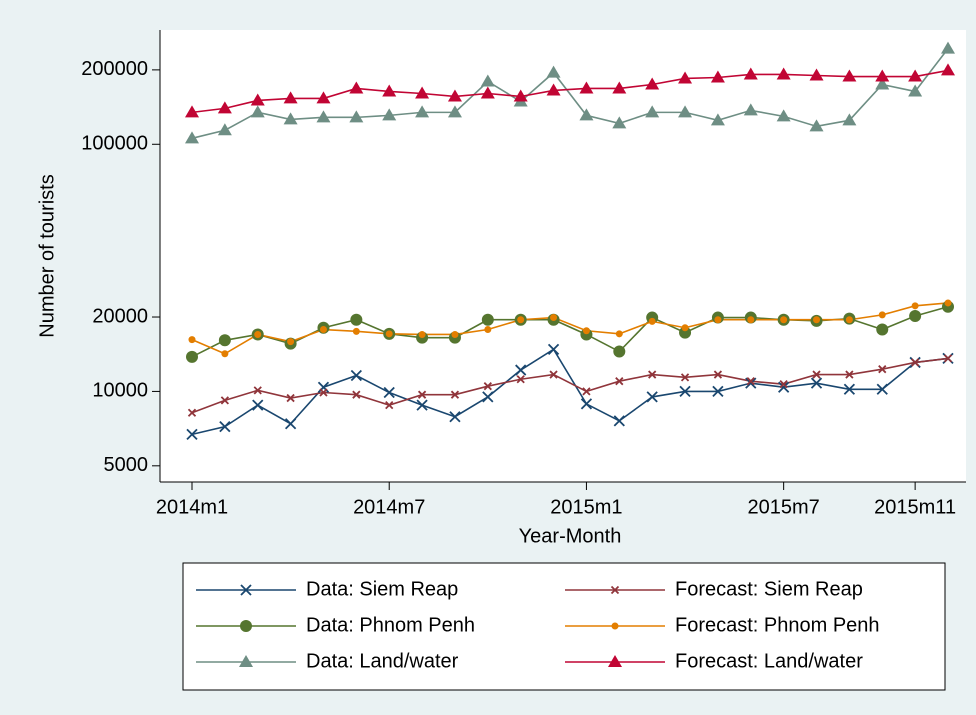 This screenshot has height=715, width=976. Describe the element at coordinates (389, 507) in the screenshot. I see `x-tick-label: 2014m7` at that location.